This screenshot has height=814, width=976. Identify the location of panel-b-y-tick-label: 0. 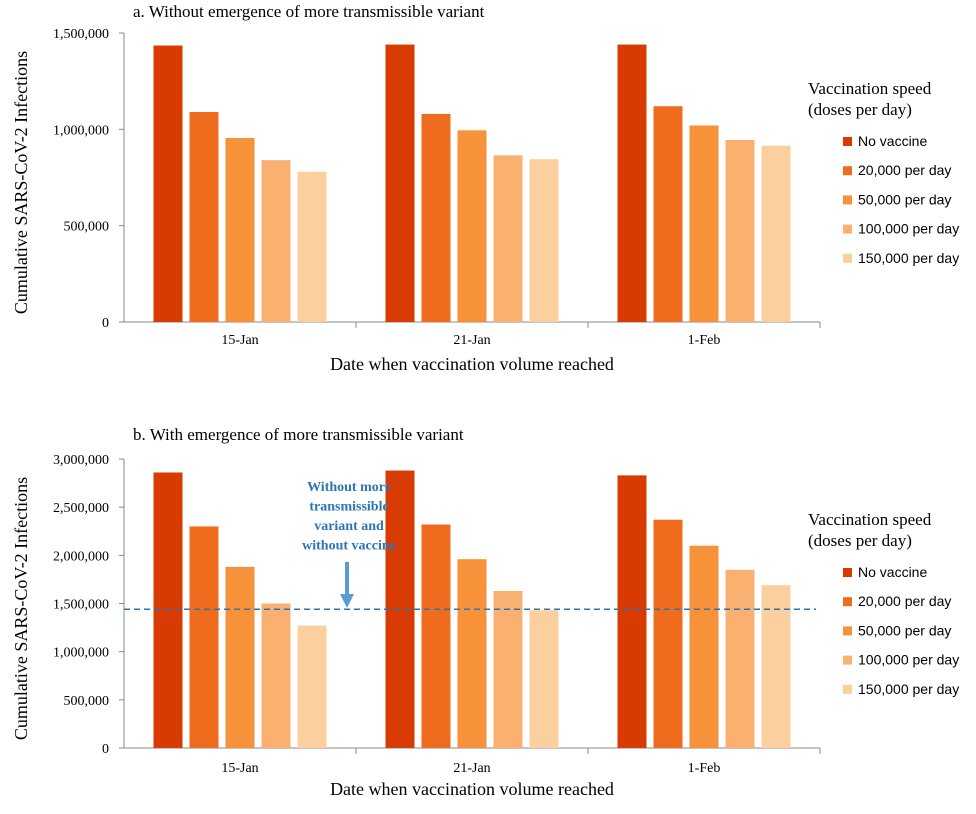
(105, 749).